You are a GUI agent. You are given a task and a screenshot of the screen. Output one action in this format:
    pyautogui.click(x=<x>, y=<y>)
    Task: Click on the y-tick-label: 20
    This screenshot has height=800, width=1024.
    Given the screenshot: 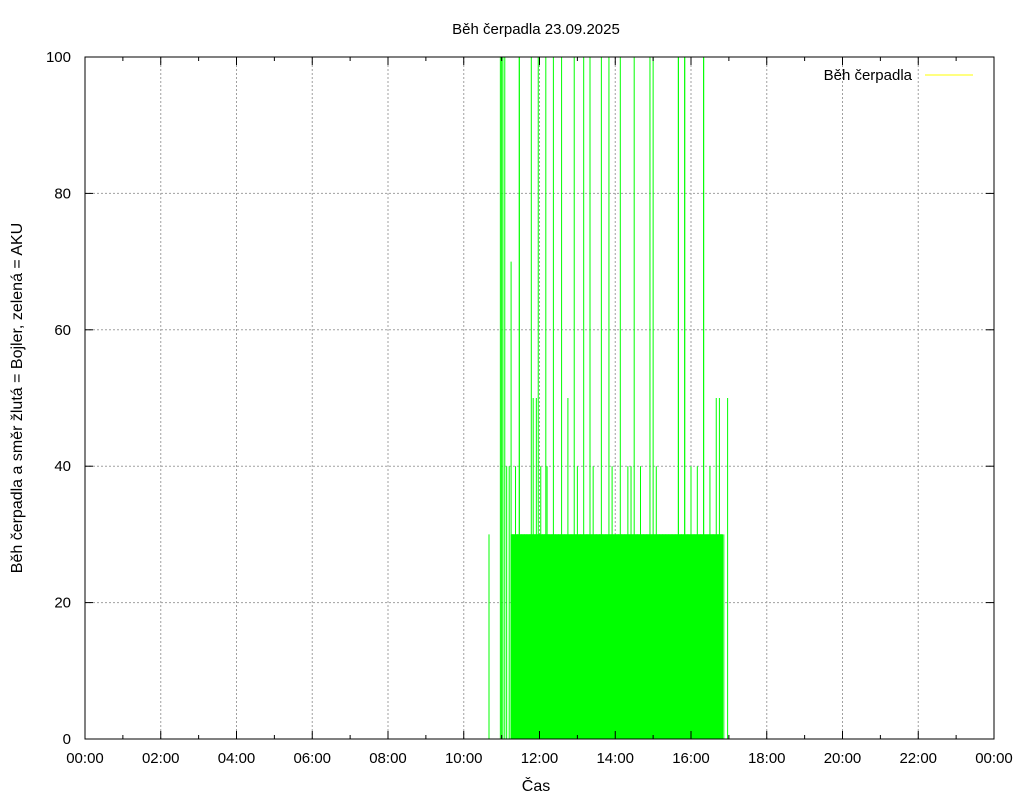 What is the action you would take?
    pyautogui.click(x=62, y=603)
    